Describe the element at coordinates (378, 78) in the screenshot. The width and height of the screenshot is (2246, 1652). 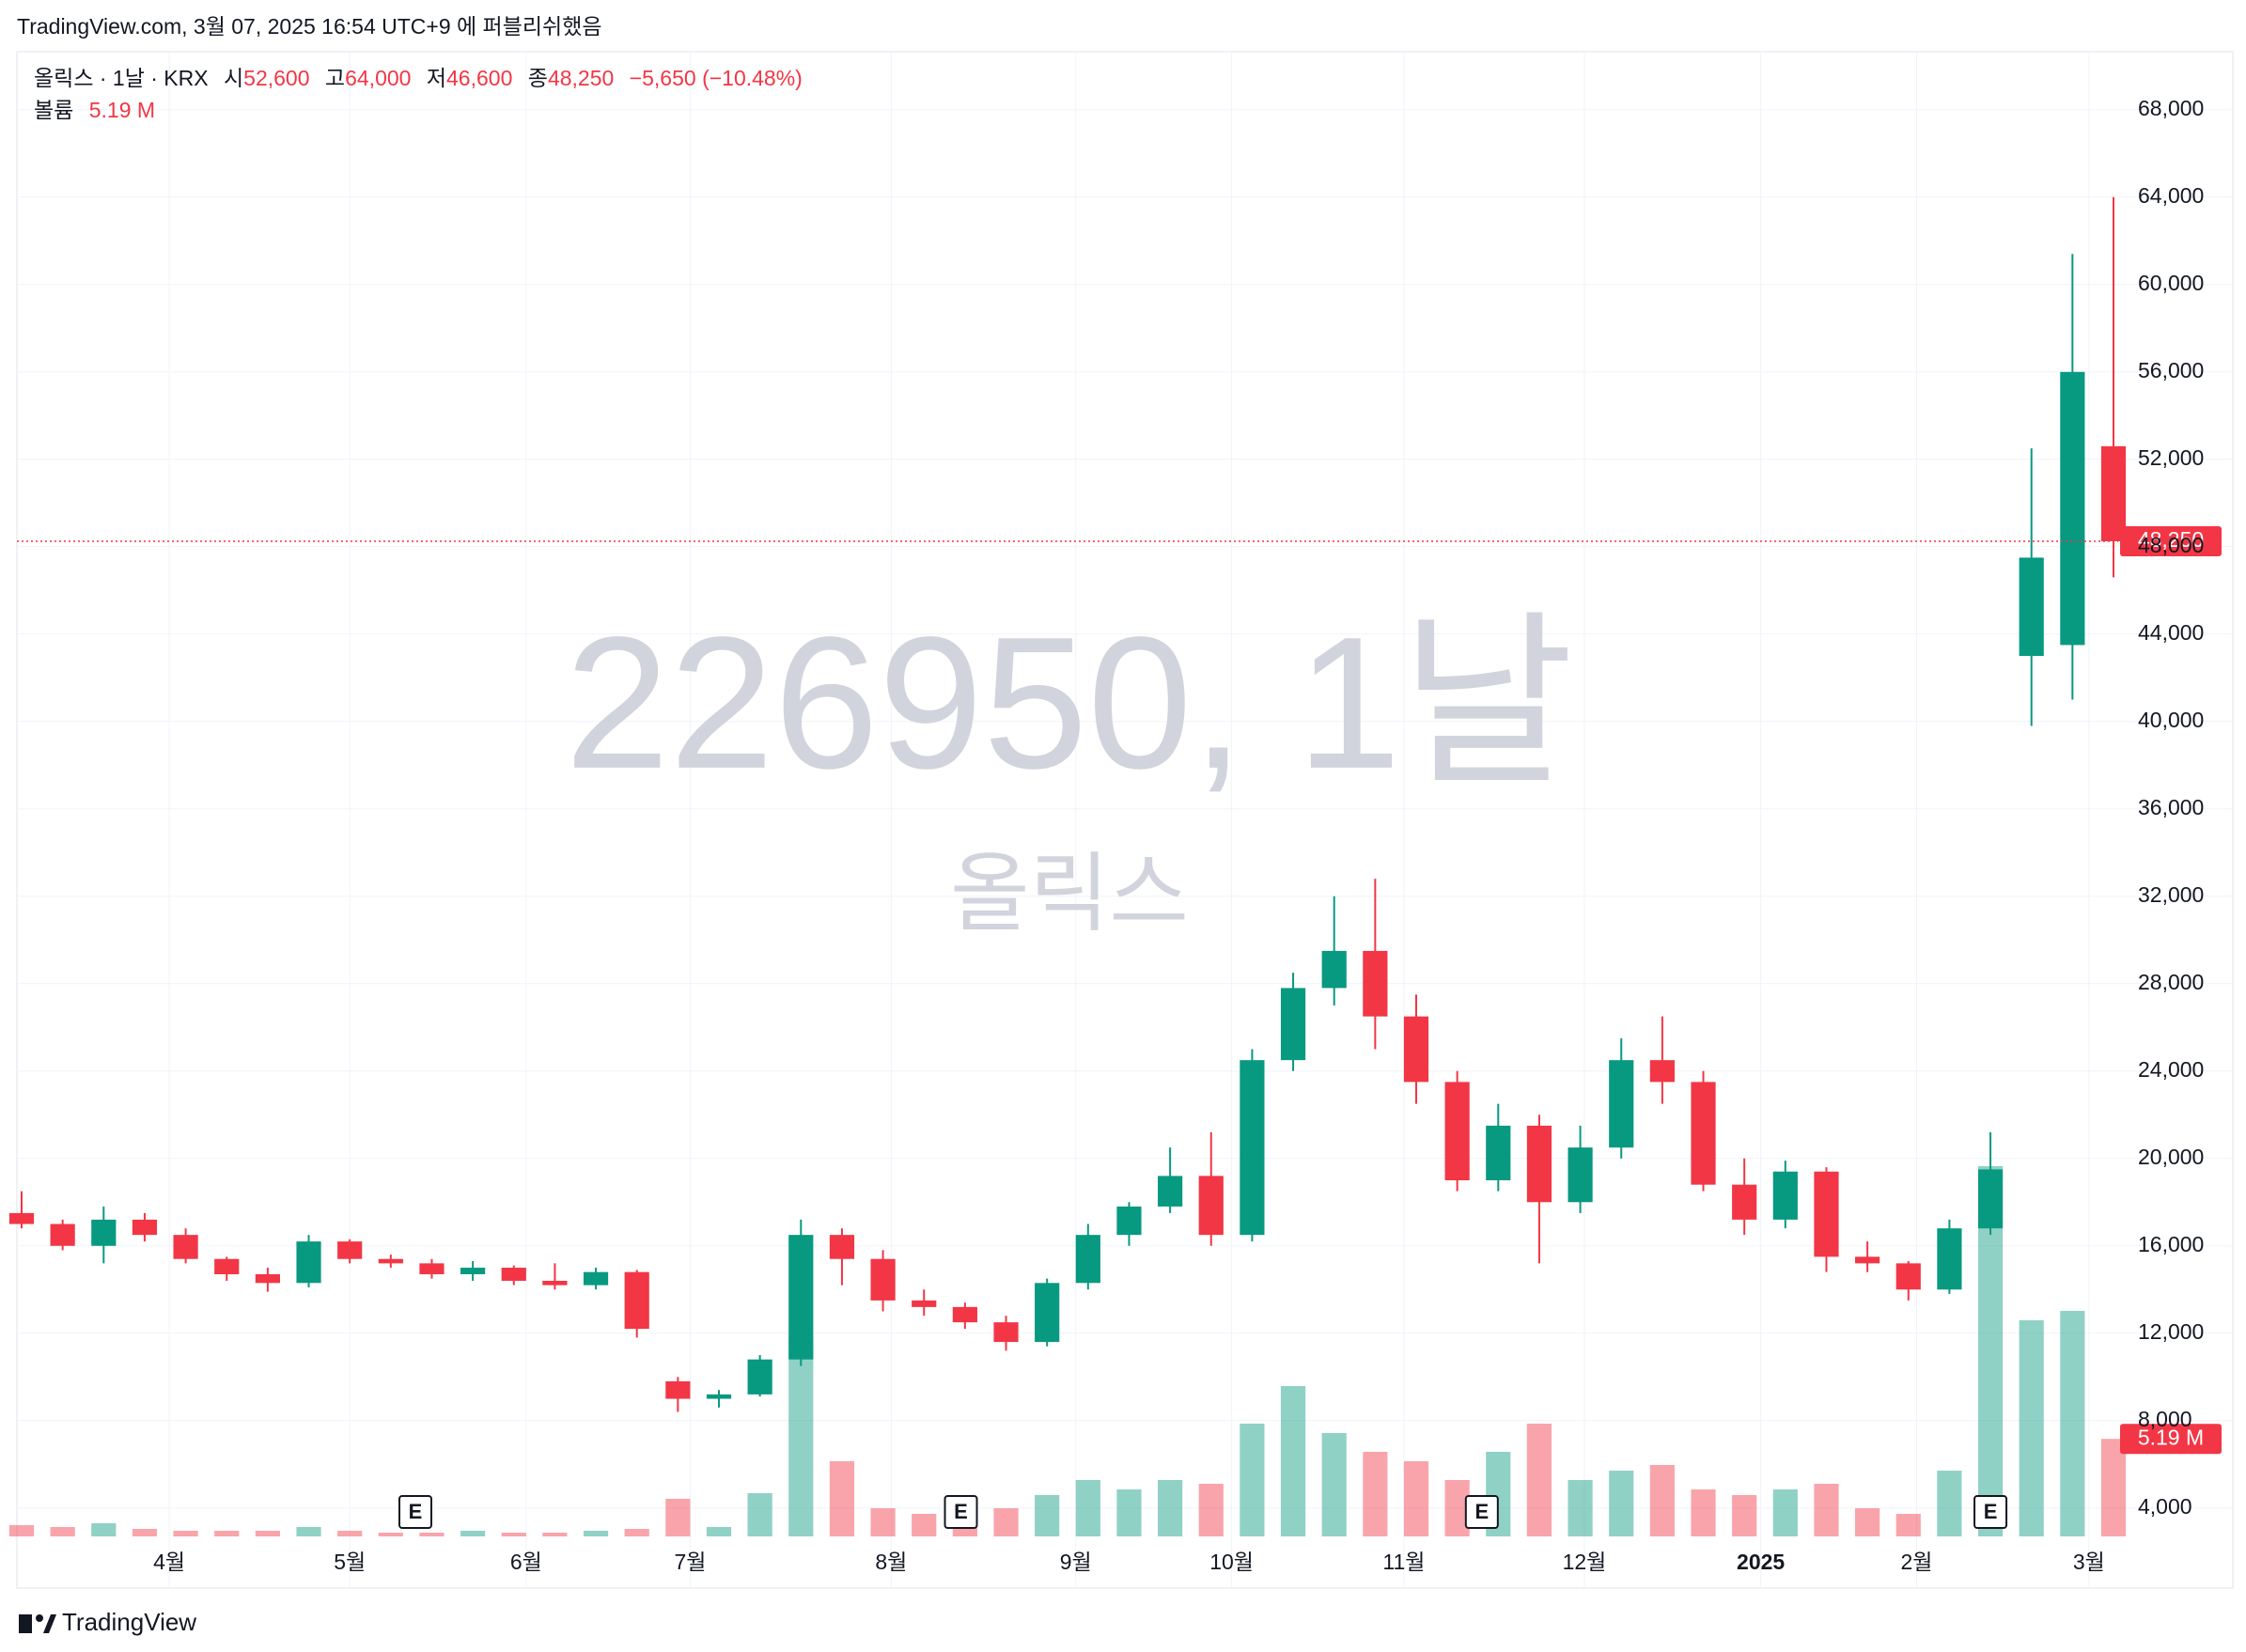
I see `high-value: 64,000` at that location.